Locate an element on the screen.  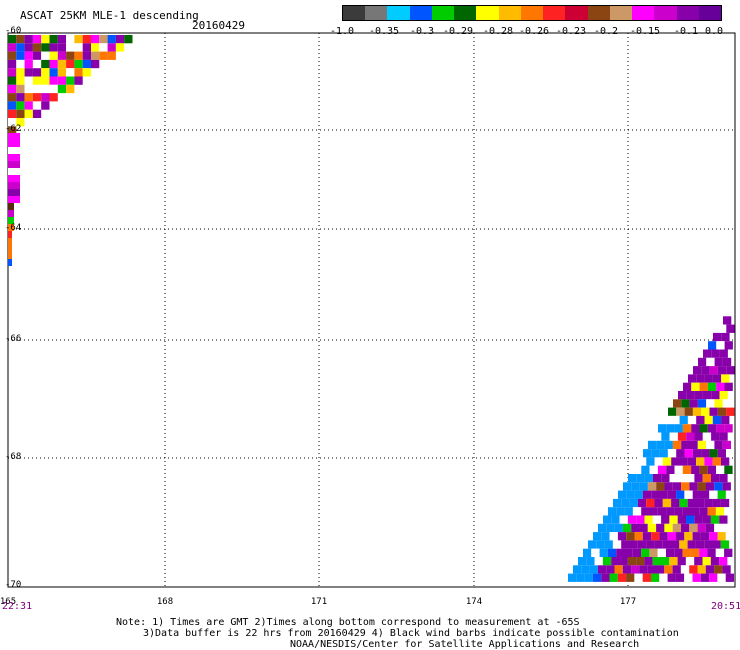
lat-label: -66 is located at coordinates (13, 339).